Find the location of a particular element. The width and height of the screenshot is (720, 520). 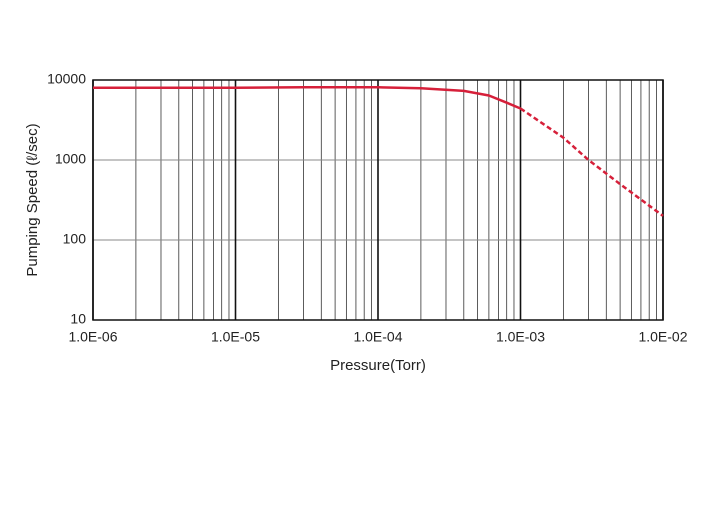

x-axis-label: Pressure(Torr) is located at coordinates (378, 365).